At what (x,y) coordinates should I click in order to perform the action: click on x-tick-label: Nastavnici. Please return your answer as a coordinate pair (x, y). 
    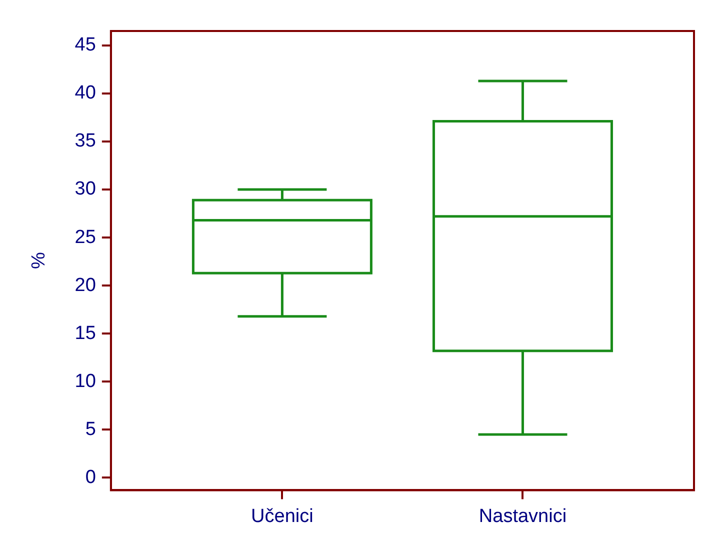
    Looking at the image, I should click on (522, 516).